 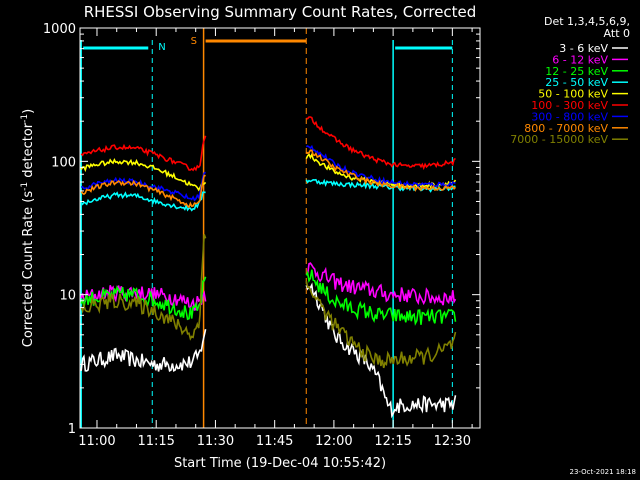 I want to click on saa-label: S, so click(x=194, y=41).